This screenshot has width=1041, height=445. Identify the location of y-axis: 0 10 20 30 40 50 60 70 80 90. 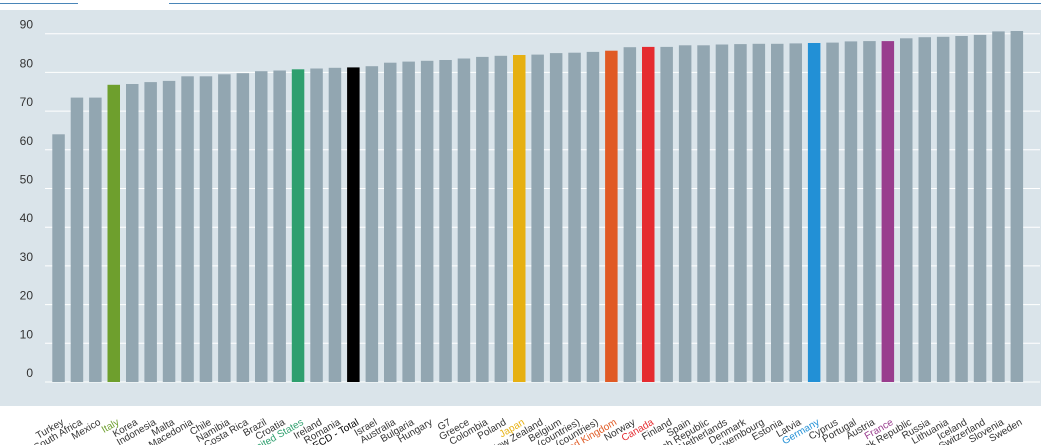
(27, 199).